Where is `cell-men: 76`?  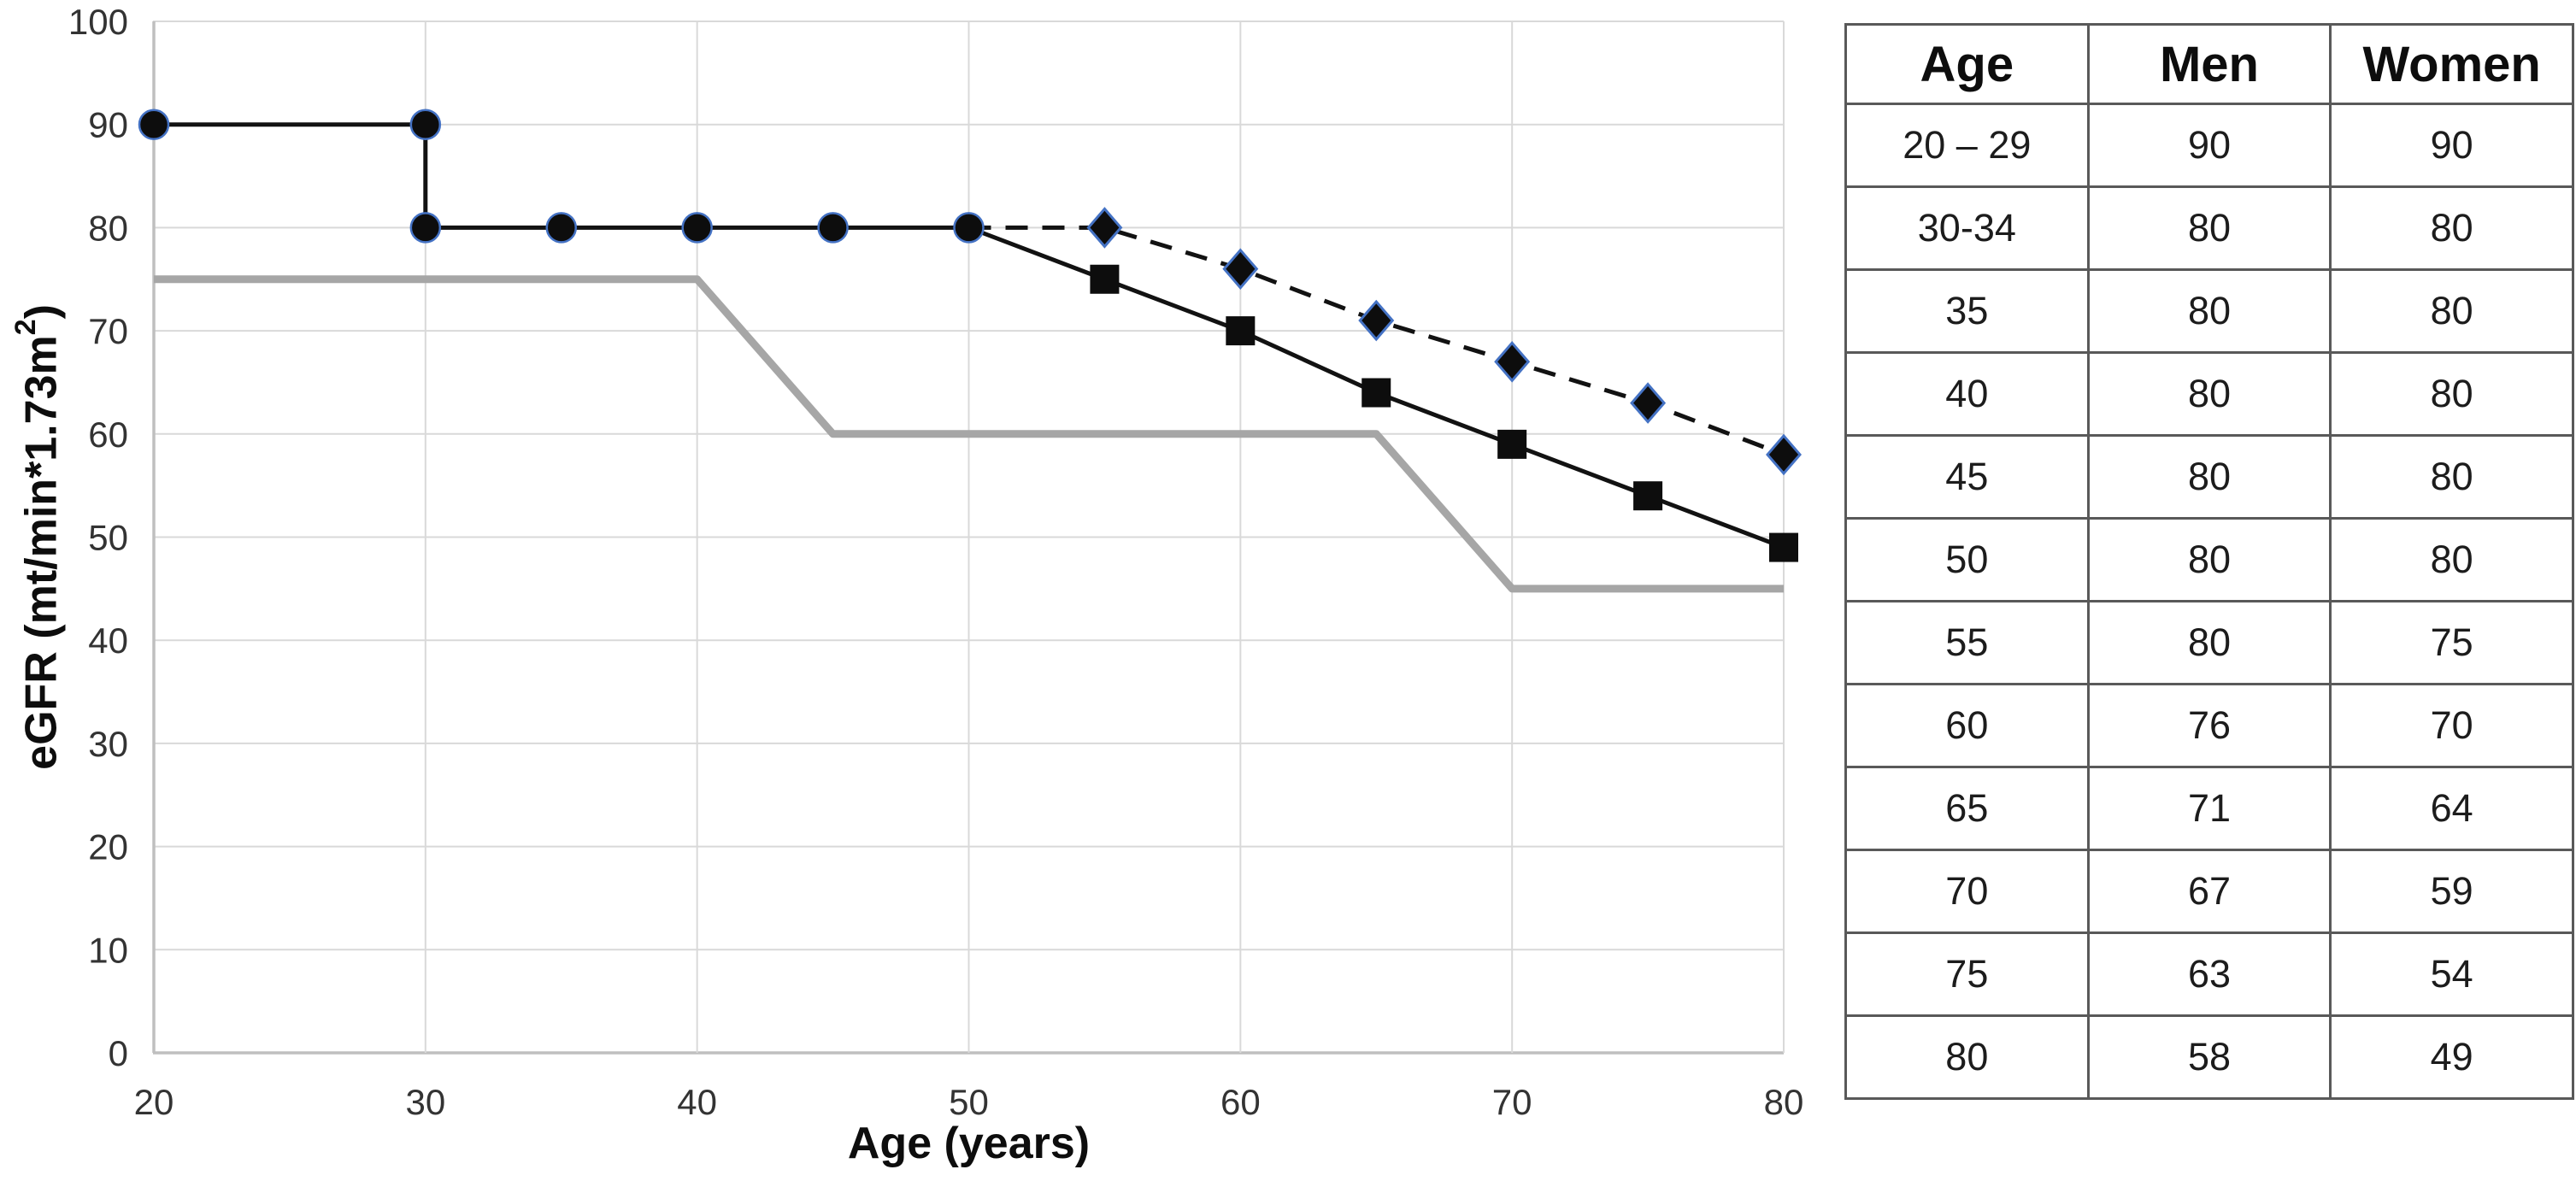 cell-men: 76 is located at coordinates (2209, 725).